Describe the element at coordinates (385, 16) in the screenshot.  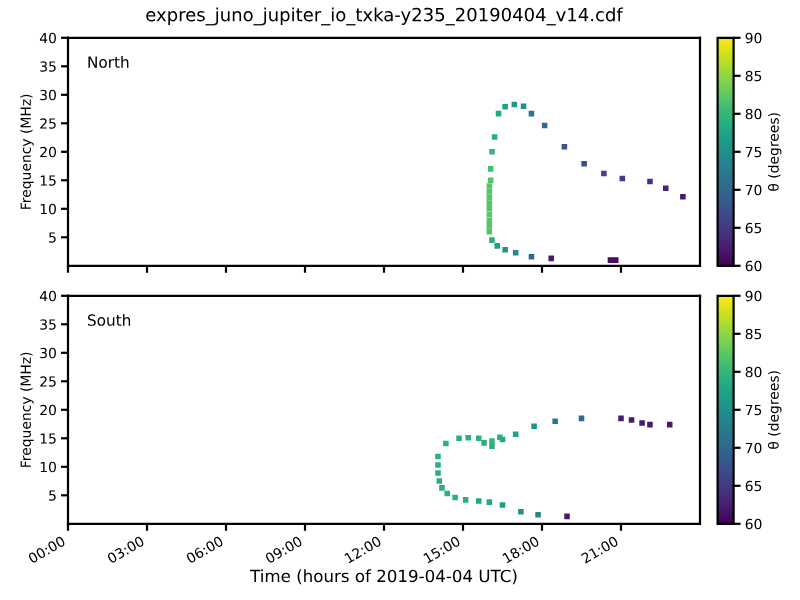
I see `chart-title: expres_juno_jupiter_io_txka-y235_20190404_v14.cdf` at that location.